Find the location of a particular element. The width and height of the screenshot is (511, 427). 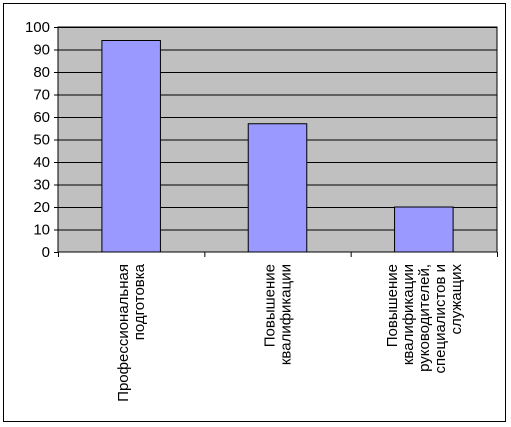

category-label-2-line-0: Повышение is located at coordinates (392, 305).